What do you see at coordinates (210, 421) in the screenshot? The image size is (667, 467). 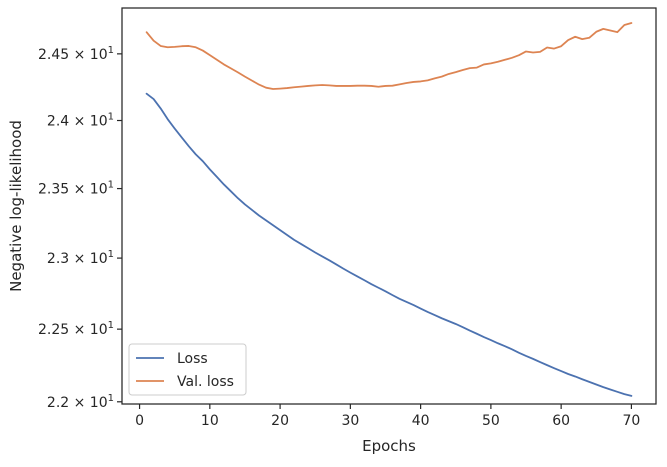 I see `x-tick-label: 10` at bounding box center [210, 421].